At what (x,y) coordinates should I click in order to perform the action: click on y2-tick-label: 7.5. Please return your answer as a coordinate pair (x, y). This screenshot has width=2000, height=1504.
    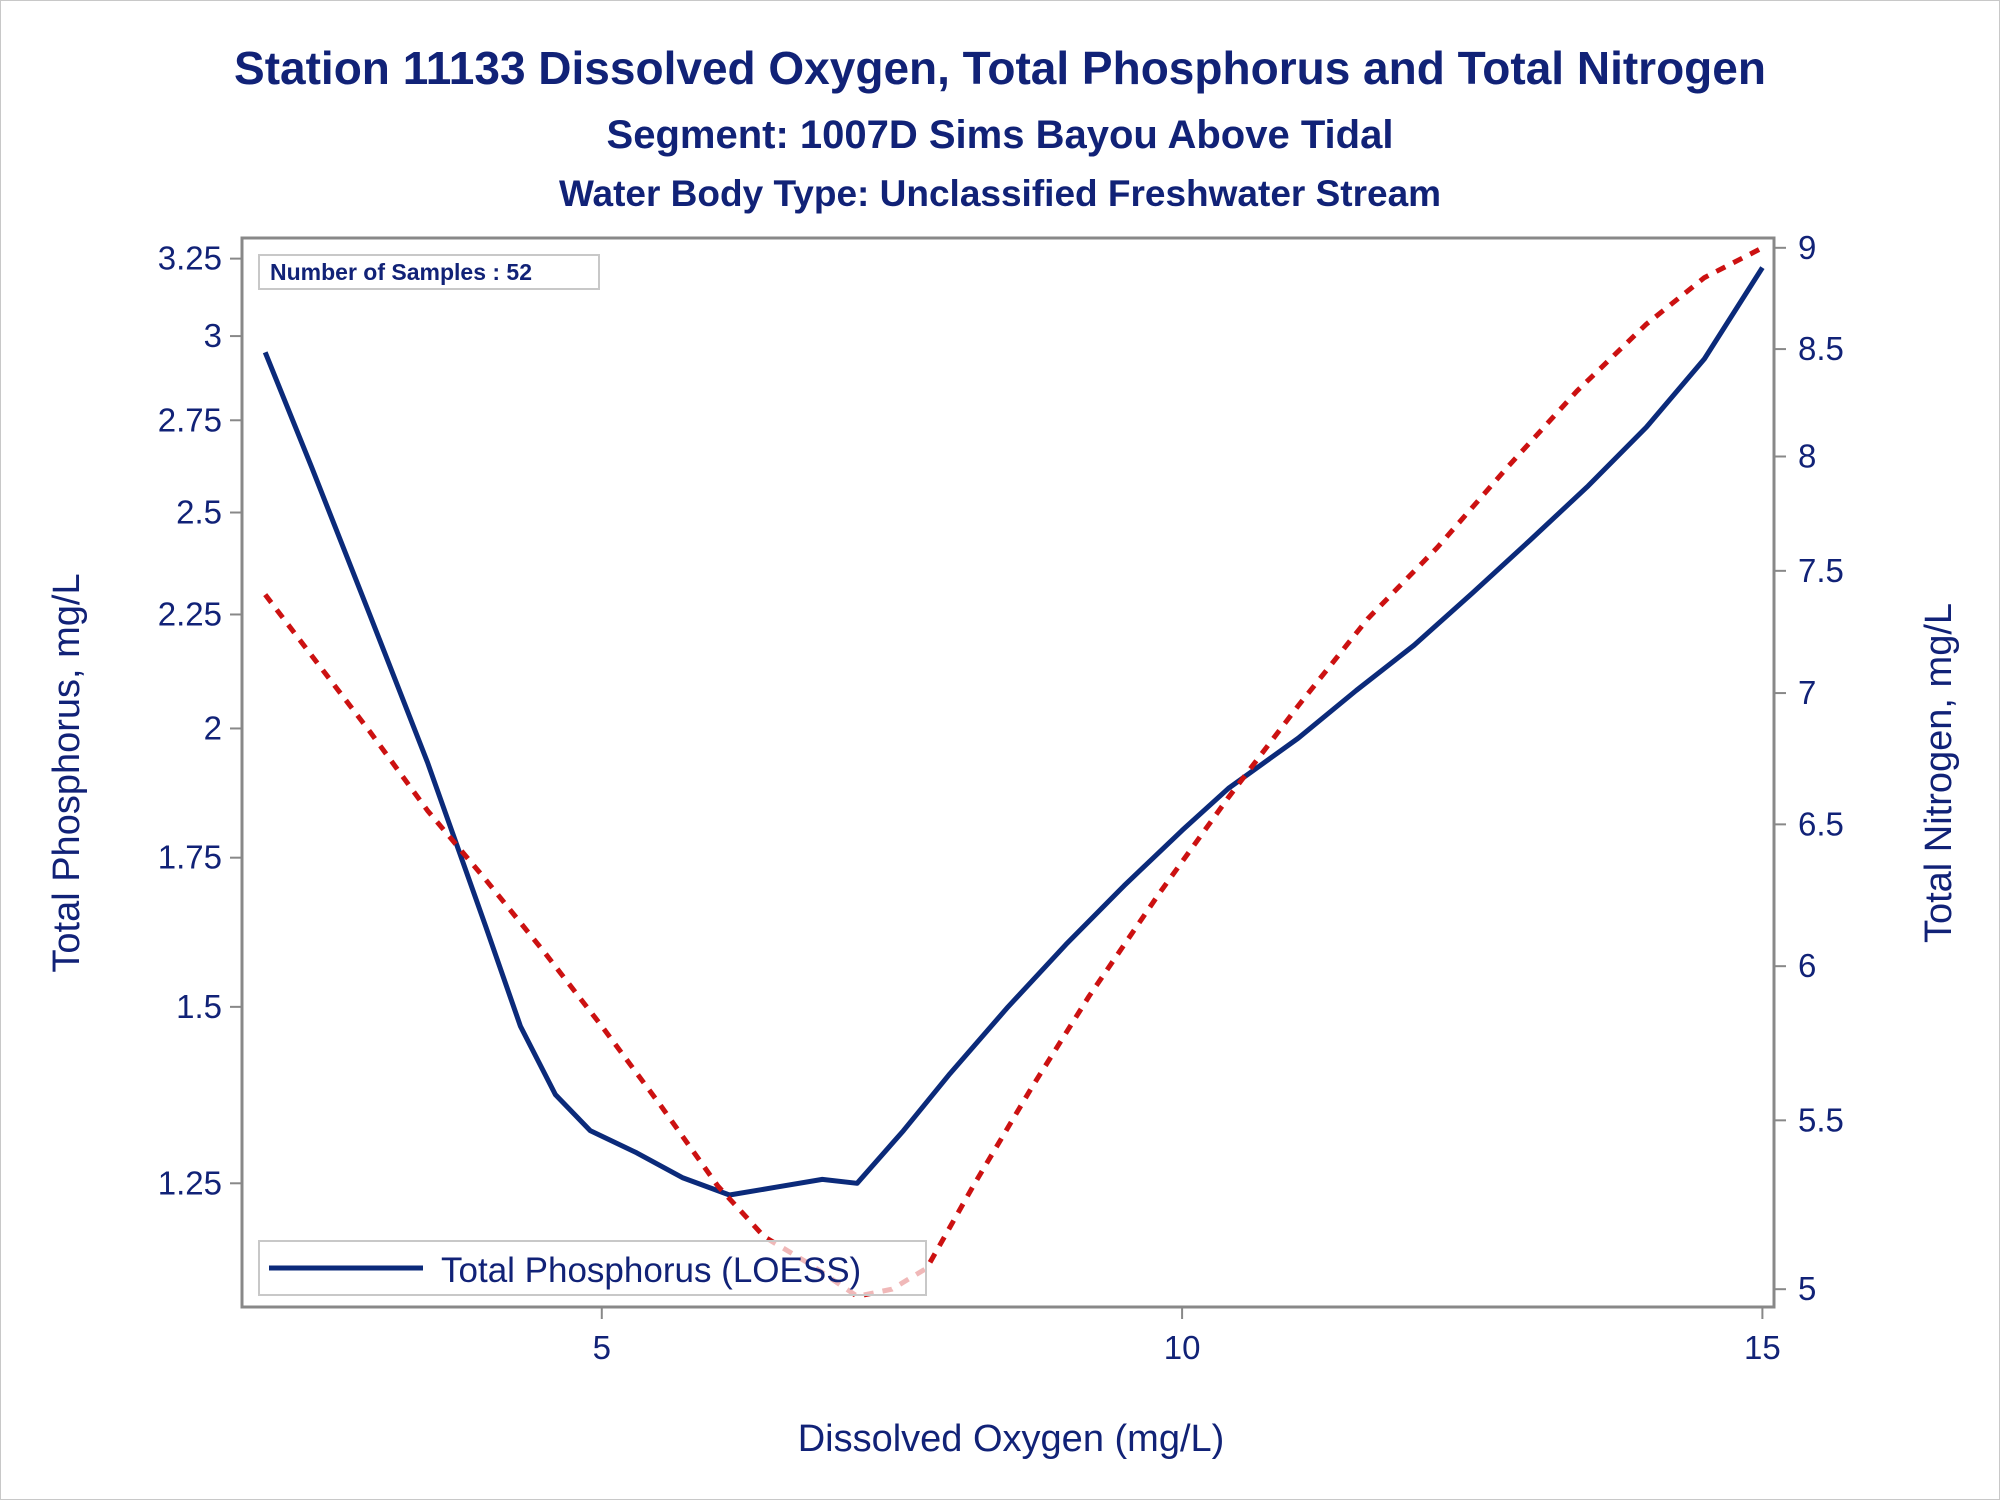
    Looking at the image, I should click on (1821, 570).